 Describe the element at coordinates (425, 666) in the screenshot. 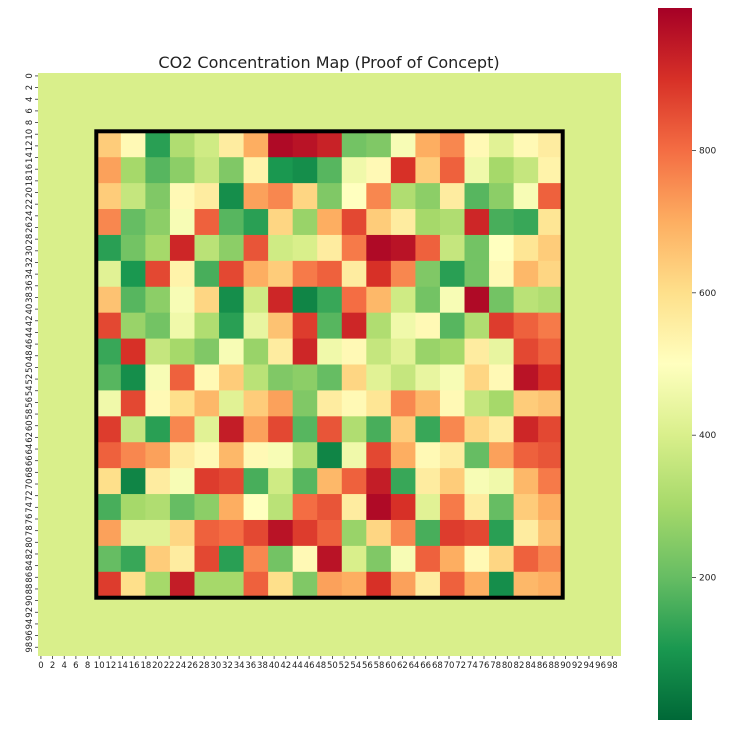

I see `x-tick-label: 66` at that location.